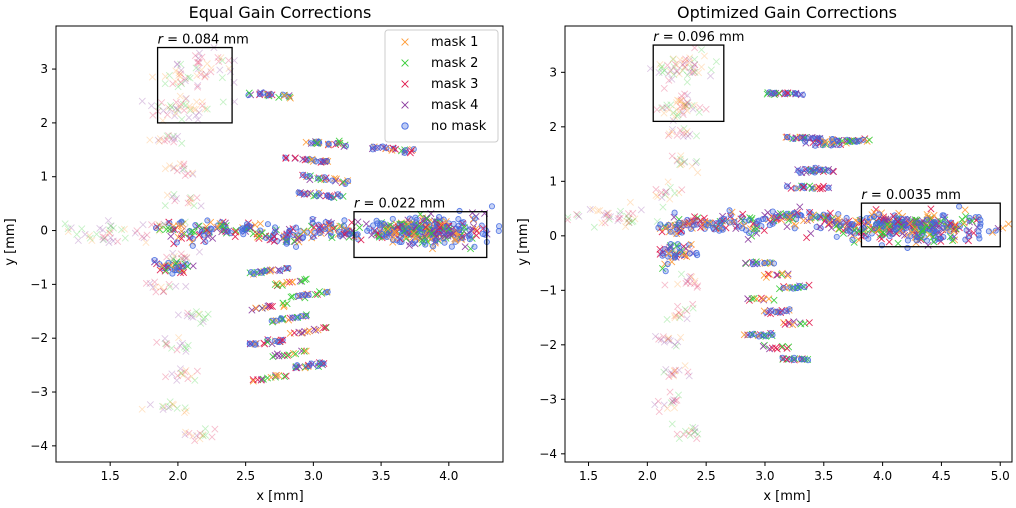  What do you see at coordinates (10, 241) in the screenshot?
I see `y-axis-label: y [mm]` at bounding box center [10, 241].